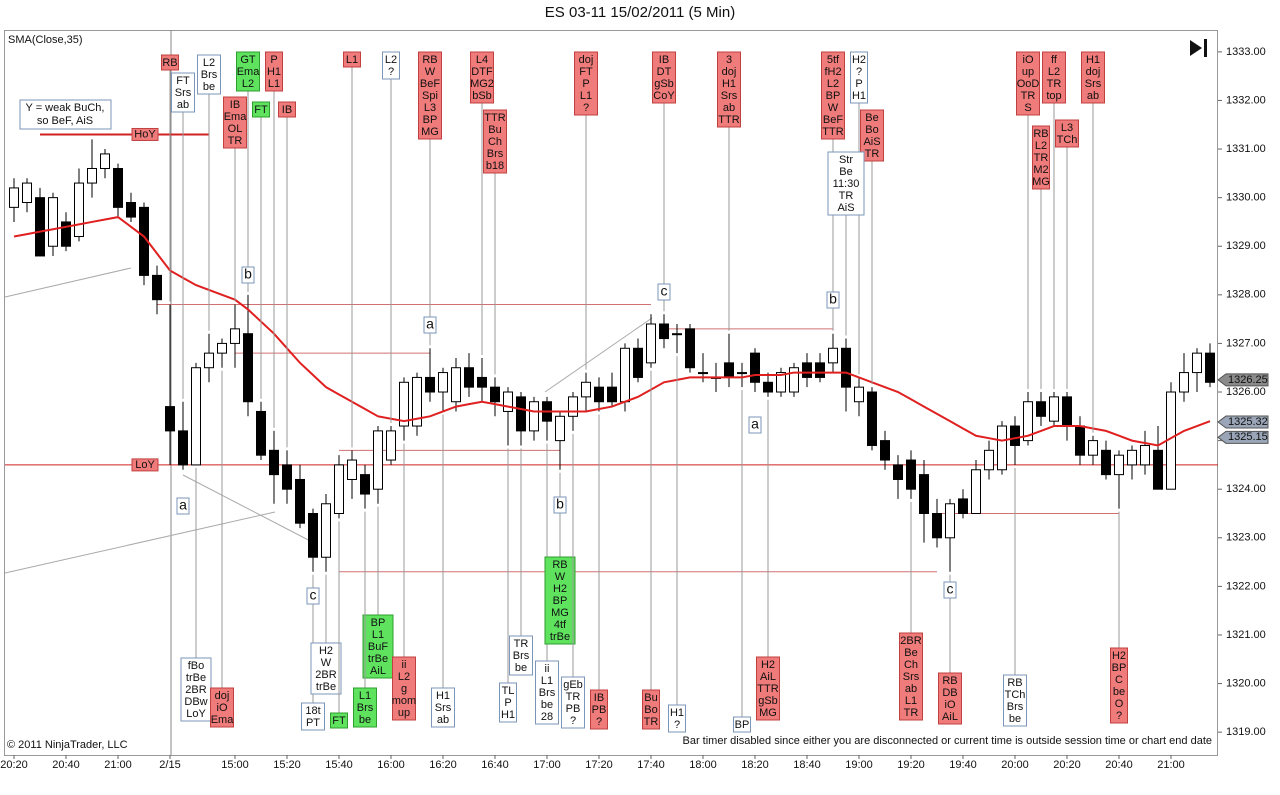 The width and height of the screenshot is (1280, 795). What do you see at coordinates (66, 765) in the screenshot?
I see `x-tick-label: 20:40` at bounding box center [66, 765].